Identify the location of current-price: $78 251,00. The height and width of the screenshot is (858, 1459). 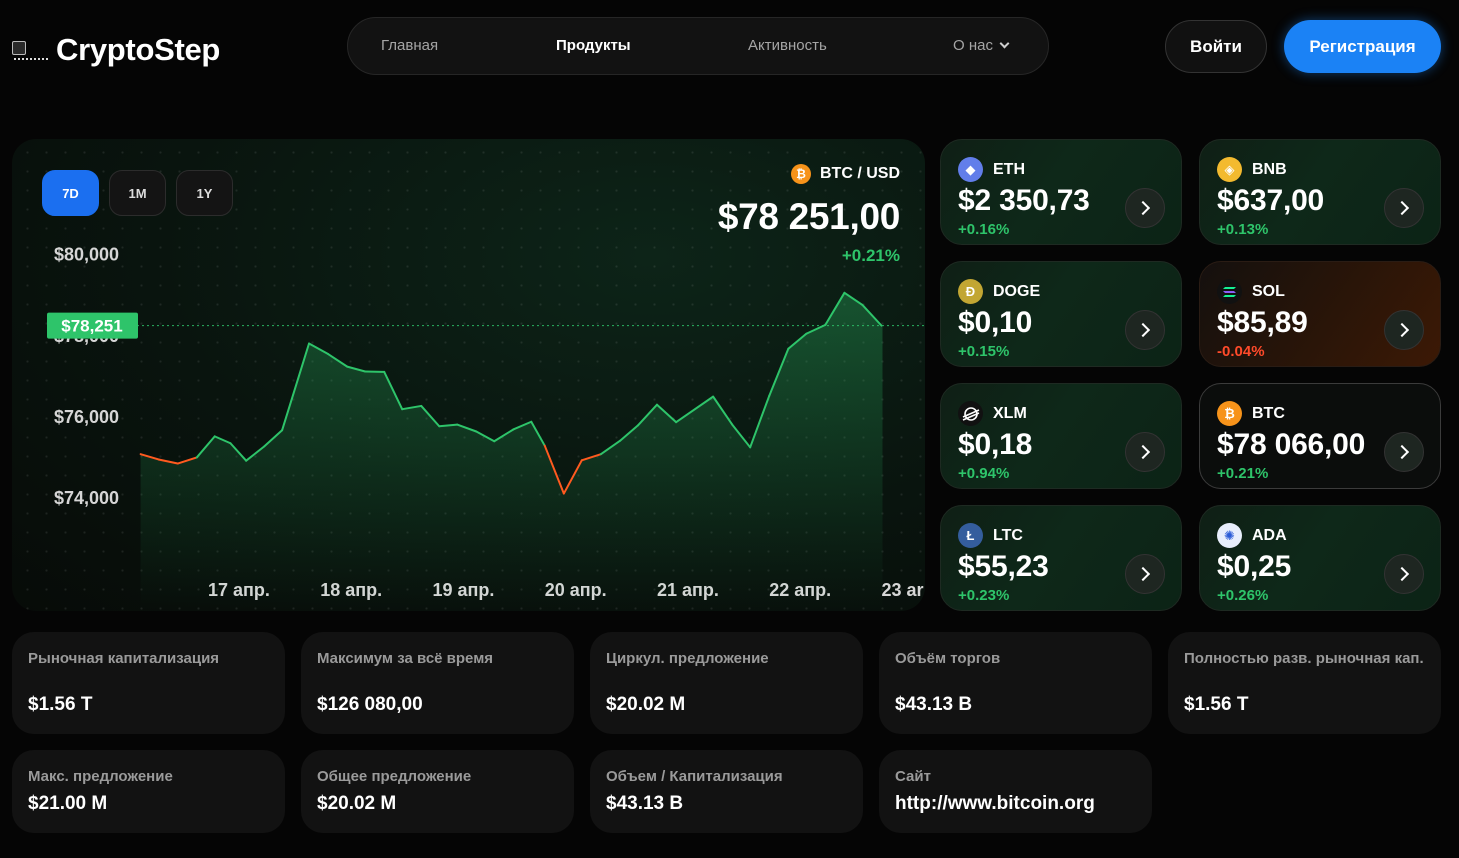
(808, 216).